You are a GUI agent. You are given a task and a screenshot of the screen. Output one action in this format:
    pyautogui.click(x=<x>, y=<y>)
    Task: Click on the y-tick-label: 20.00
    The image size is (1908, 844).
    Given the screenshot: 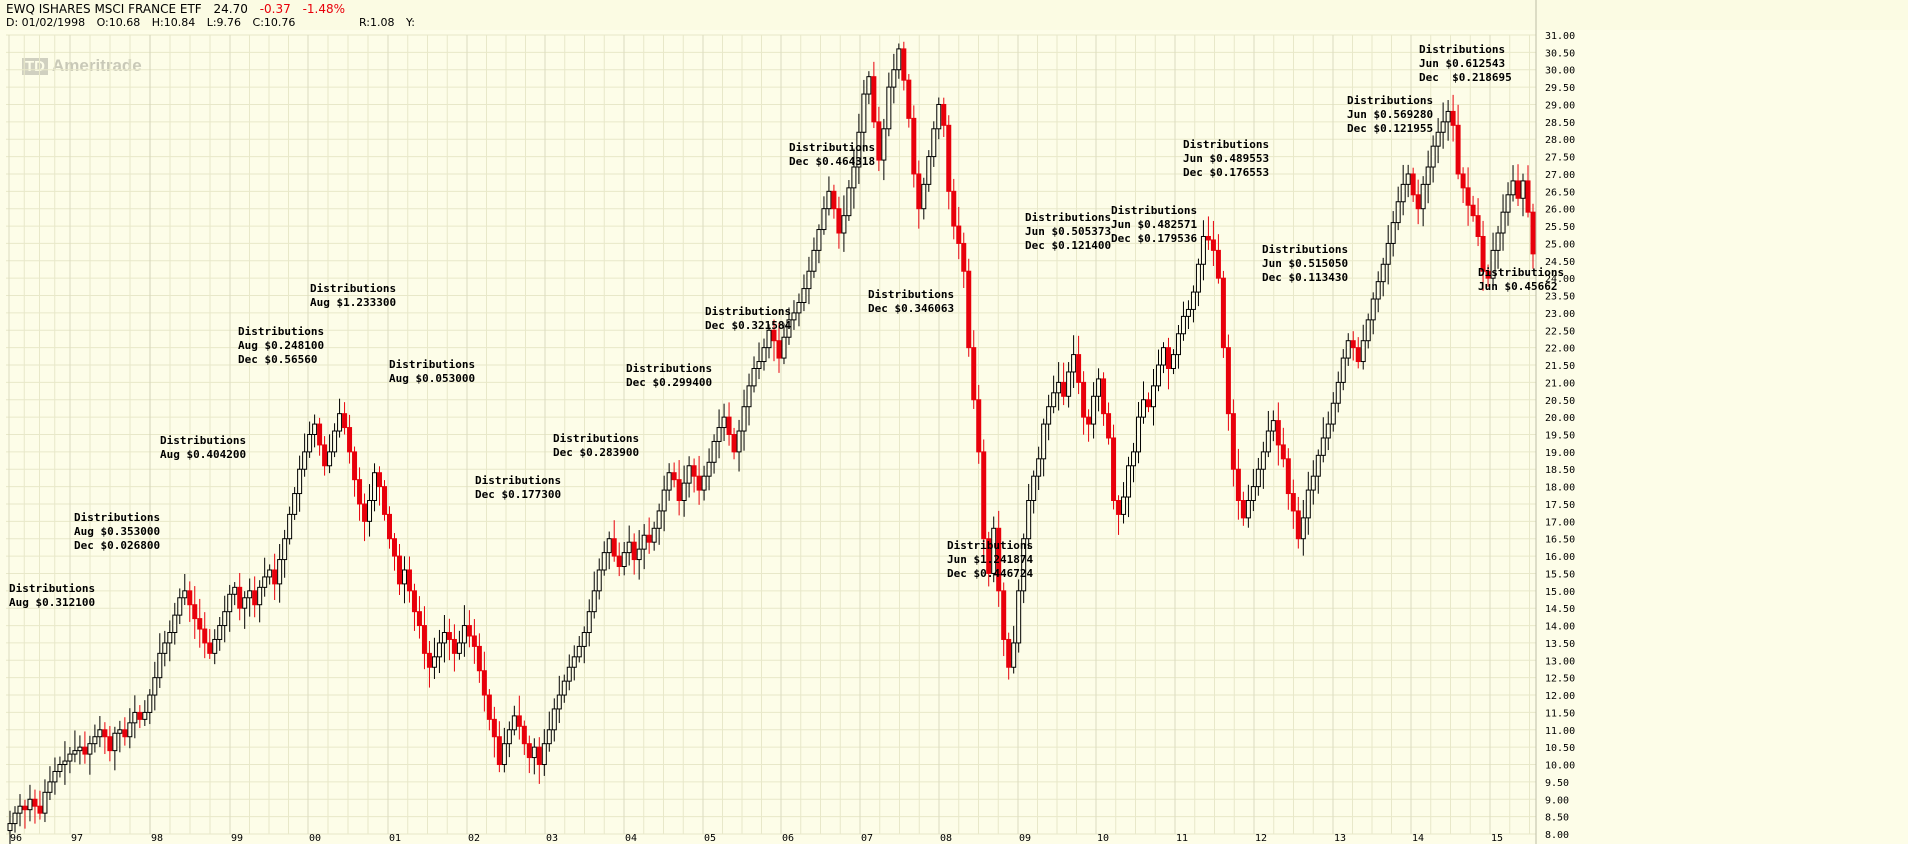 What is the action you would take?
    pyautogui.click(x=1560, y=418)
    